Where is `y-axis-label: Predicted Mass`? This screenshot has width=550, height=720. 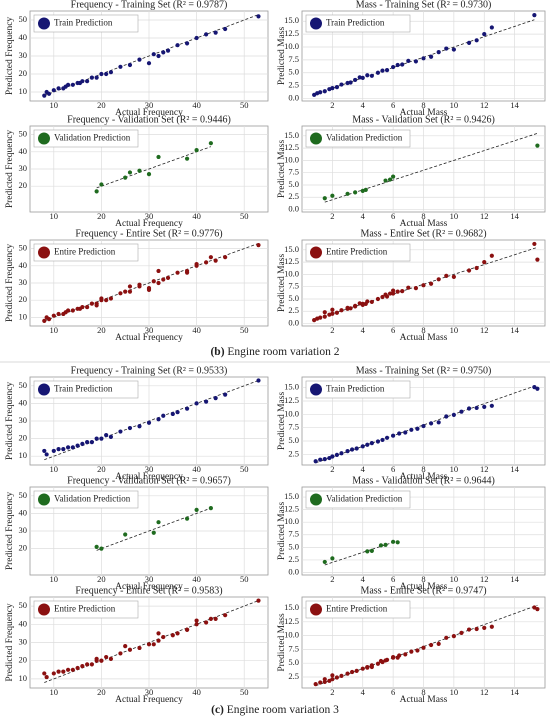
y-axis-label: Predicted Mass is located at coordinates (282, 421).